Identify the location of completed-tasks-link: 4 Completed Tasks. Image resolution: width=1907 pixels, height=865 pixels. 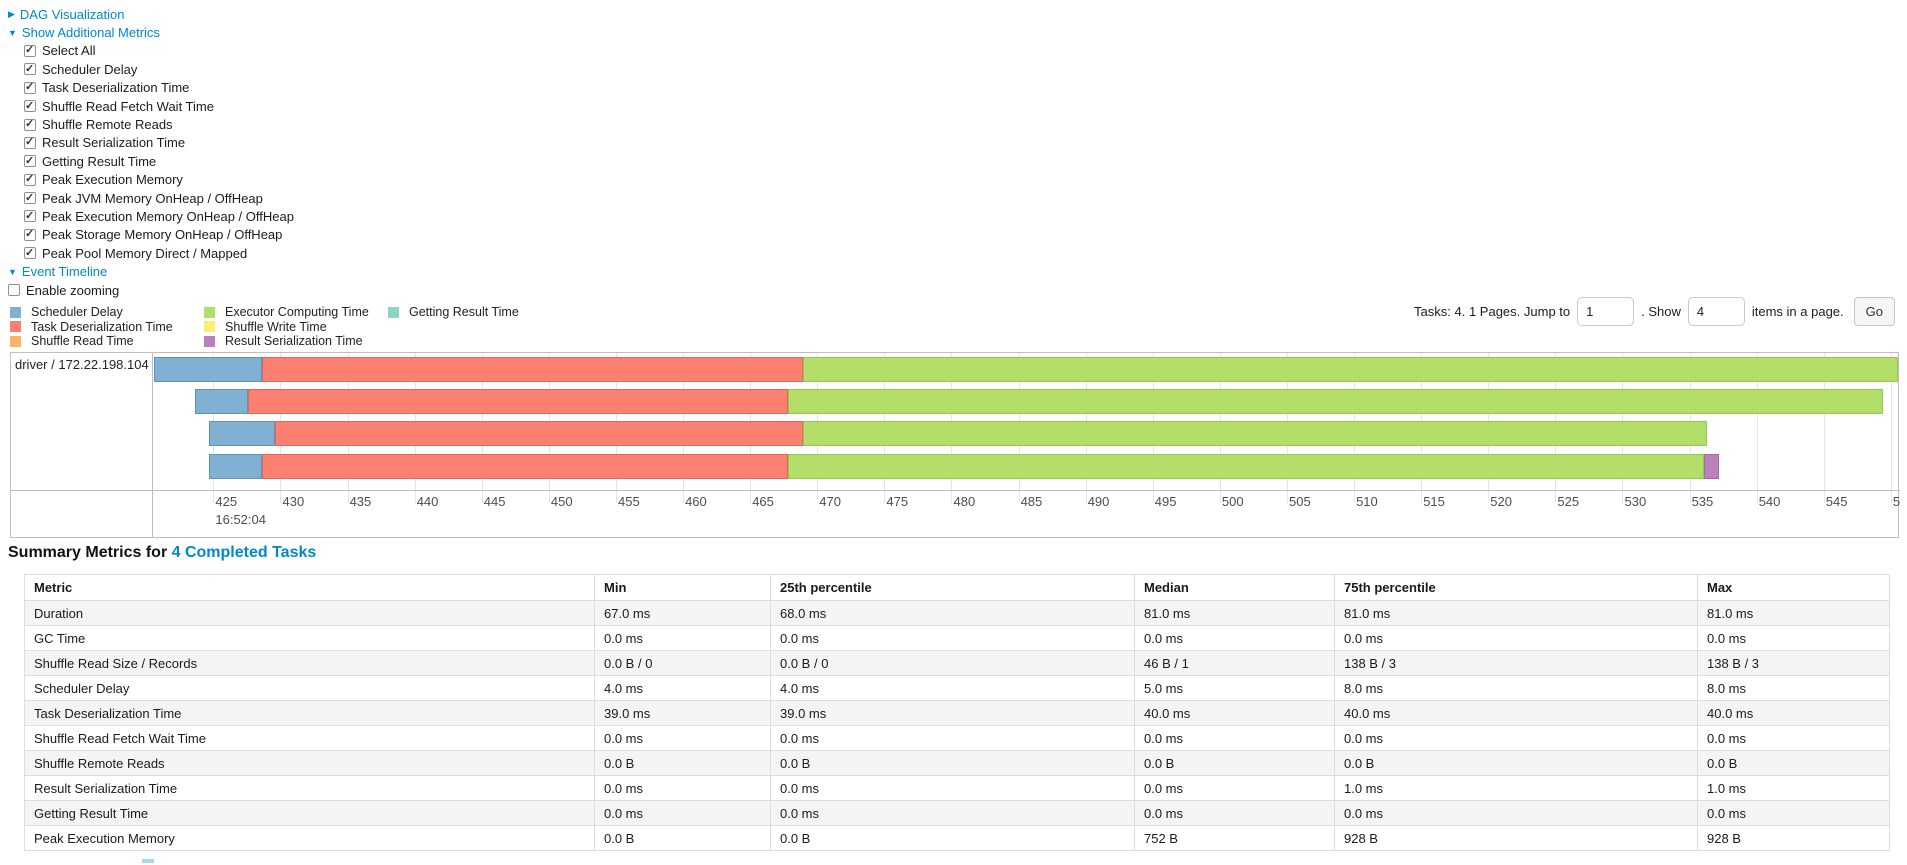
(244, 552).